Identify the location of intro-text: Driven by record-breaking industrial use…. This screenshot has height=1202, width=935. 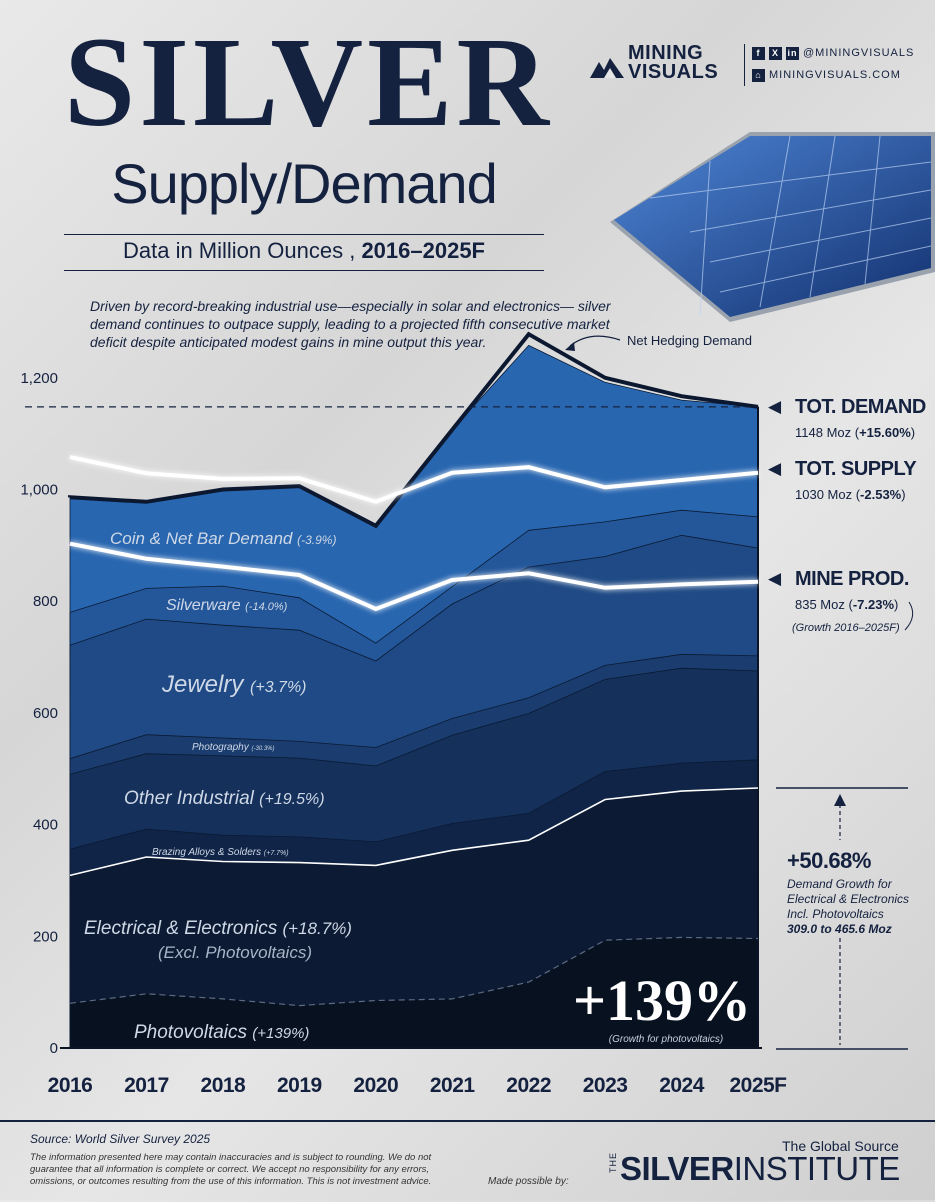
(350, 324).